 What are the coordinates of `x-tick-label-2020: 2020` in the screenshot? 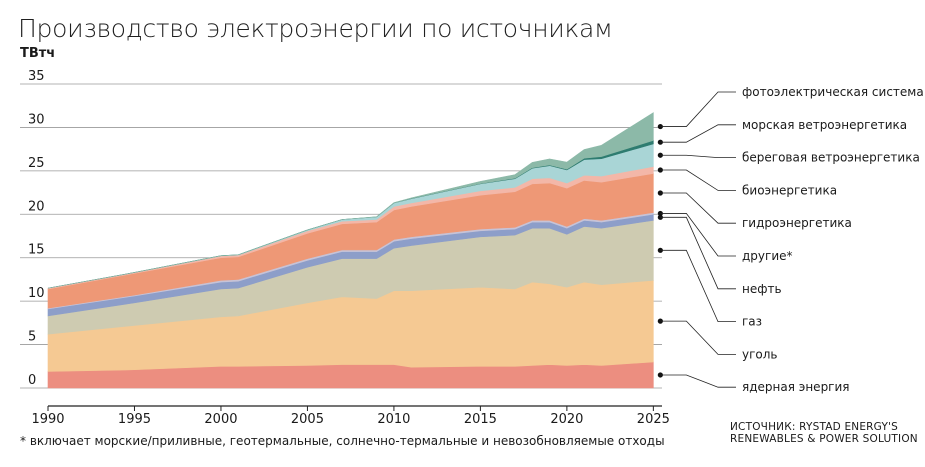 It's located at (566, 419).